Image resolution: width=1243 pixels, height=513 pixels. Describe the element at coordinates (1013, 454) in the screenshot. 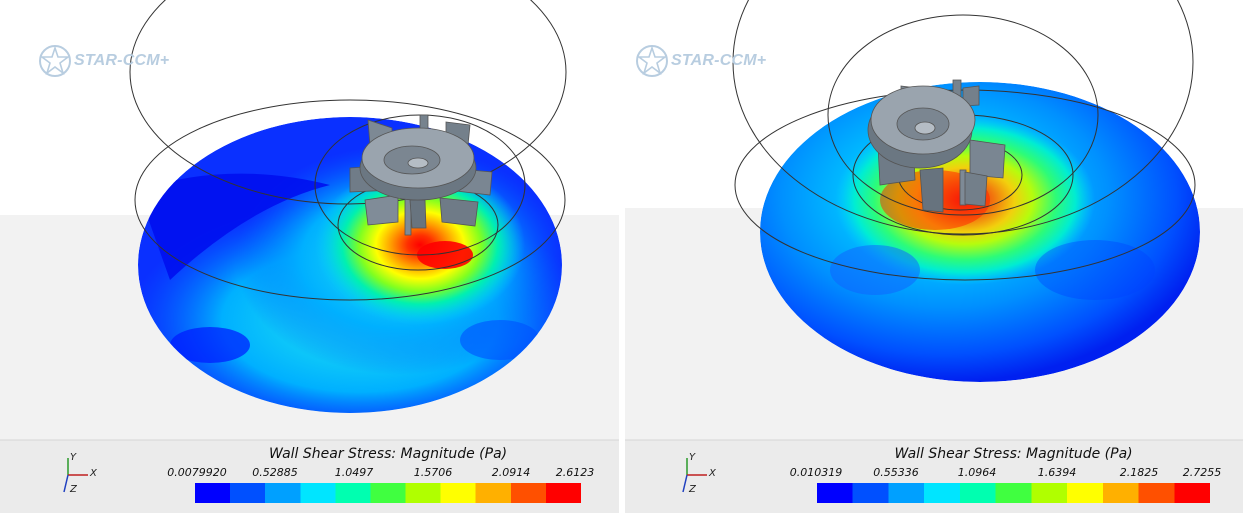

I see `right-colorbar-title: Wall Shear Stress: Magnitude (Pa)` at that location.